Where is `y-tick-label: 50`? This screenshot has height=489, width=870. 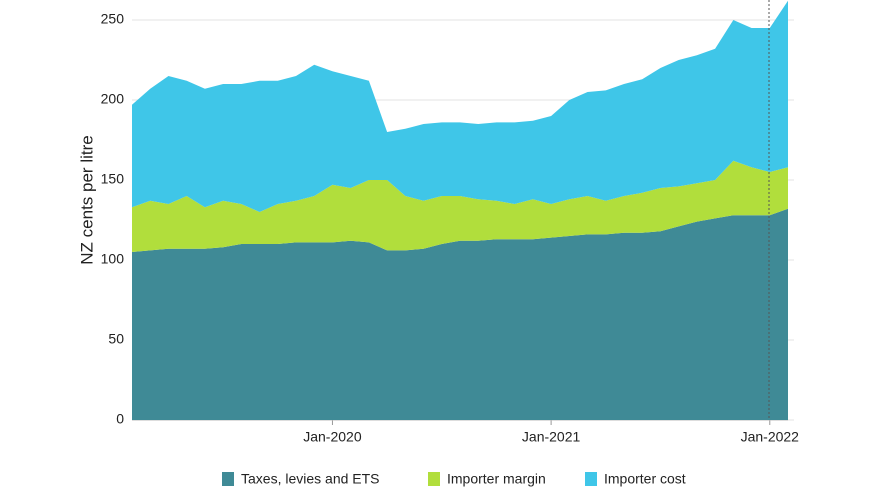
y-tick-label: 50 is located at coordinates (116, 339).